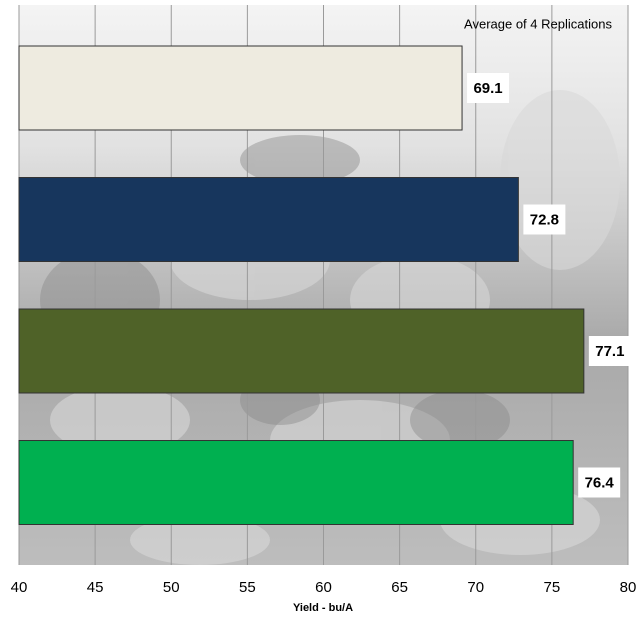 This screenshot has height=617, width=638. I want to click on value-label: 77.1, so click(609, 351).